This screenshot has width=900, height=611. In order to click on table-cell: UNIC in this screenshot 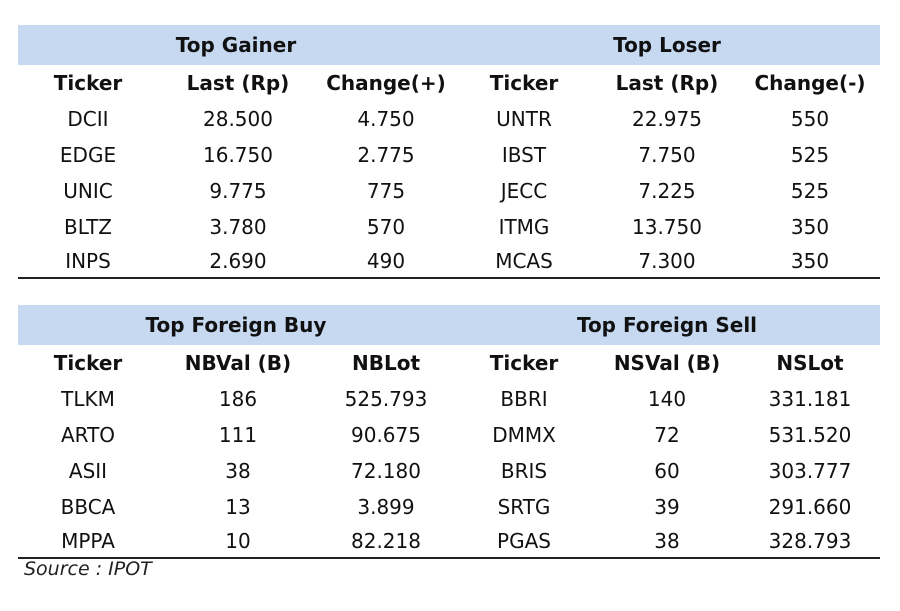, I will do `click(88, 191)`.